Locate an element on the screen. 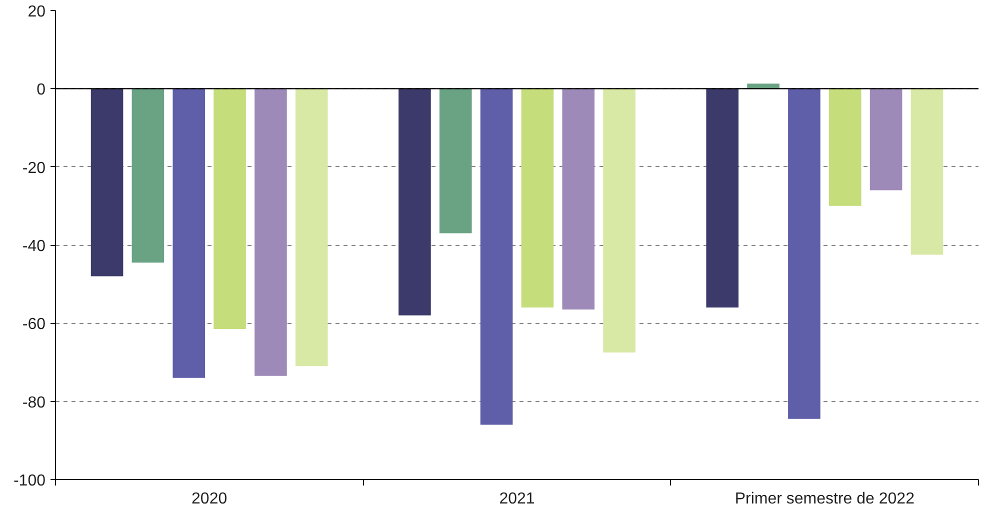 The height and width of the screenshot is (510, 988). y-tick-label: -80 is located at coordinates (34, 403).